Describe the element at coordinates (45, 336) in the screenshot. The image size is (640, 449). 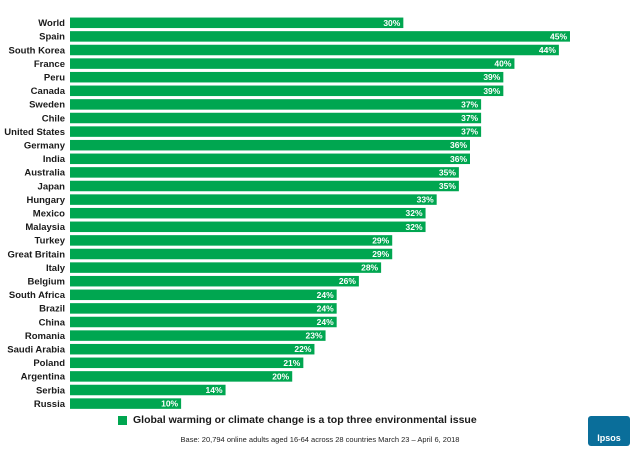
I see `category-label: Romania` at that location.